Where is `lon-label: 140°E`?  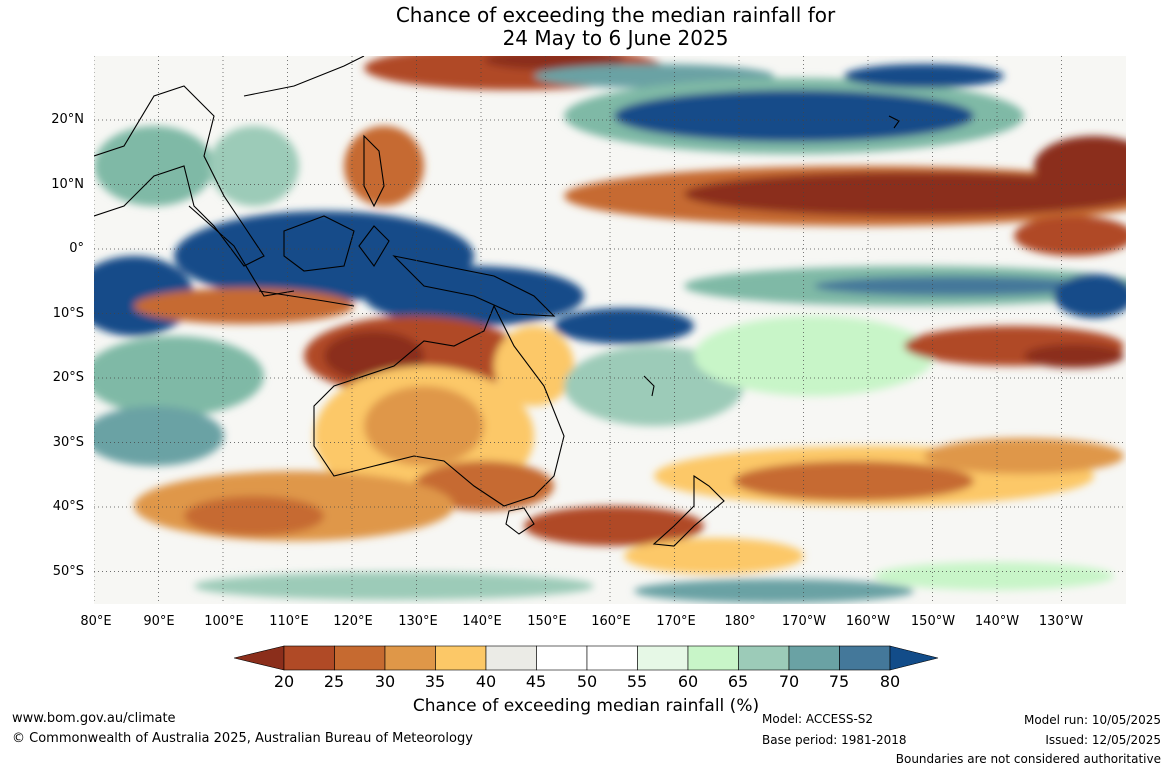
lon-label: 140°E is located at coordinates (482, 621).